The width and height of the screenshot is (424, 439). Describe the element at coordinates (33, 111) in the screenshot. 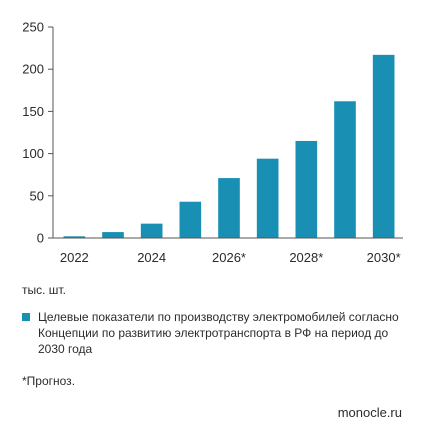

I see `y-tick-label: 150` at that location.